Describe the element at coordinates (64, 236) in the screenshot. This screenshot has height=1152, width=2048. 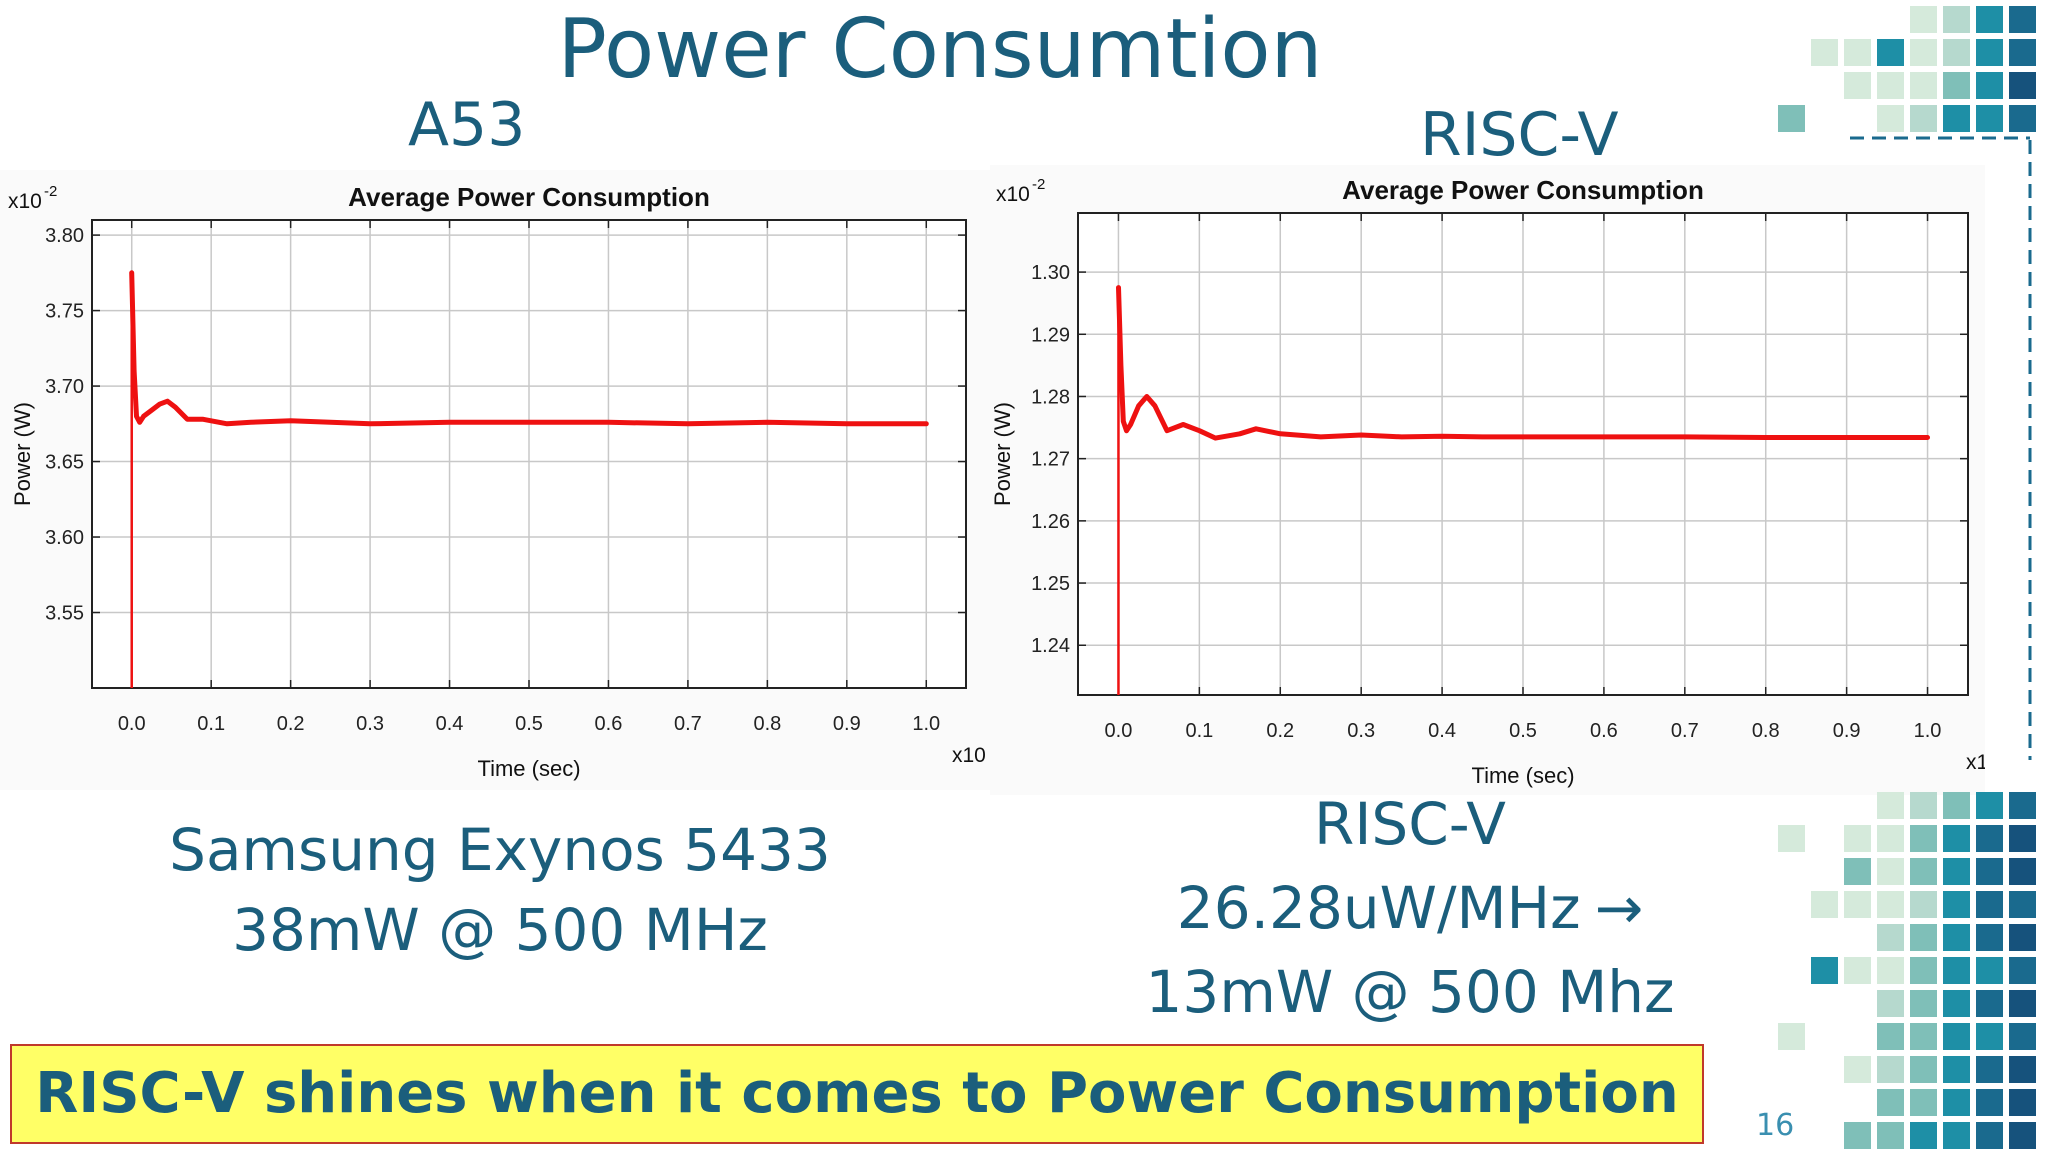
I see `y-tick-label: 3.80` at that location.